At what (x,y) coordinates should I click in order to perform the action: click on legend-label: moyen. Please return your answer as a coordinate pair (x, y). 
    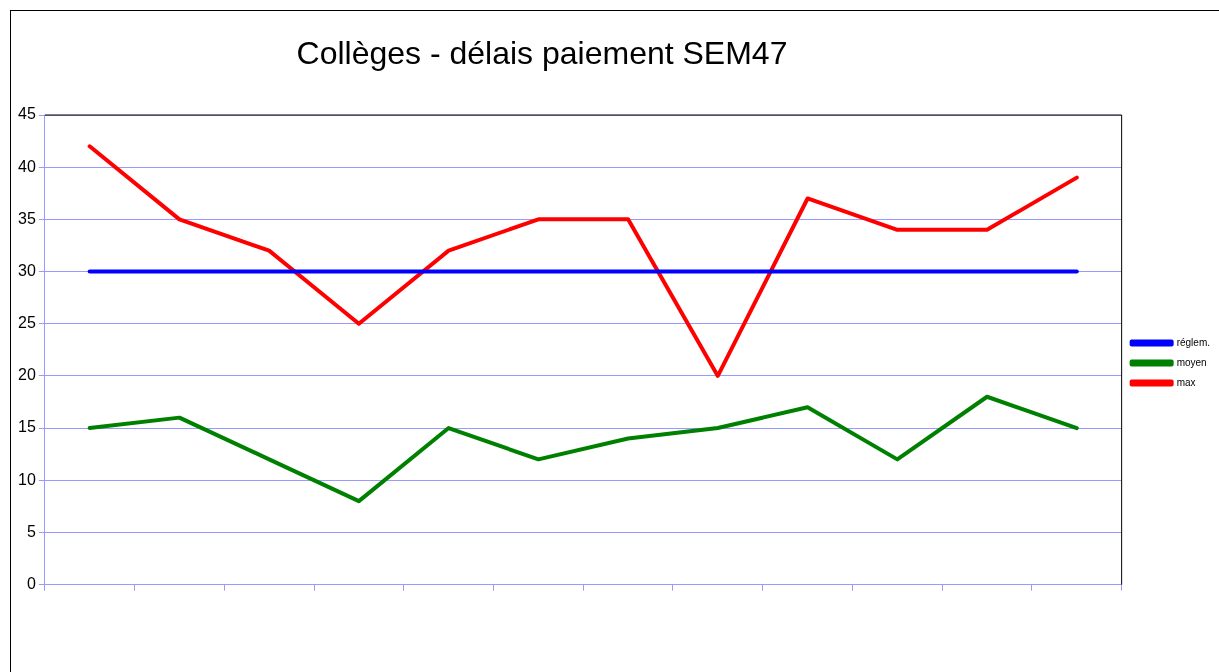
    Looking at the image, I should click on (1191, 362).